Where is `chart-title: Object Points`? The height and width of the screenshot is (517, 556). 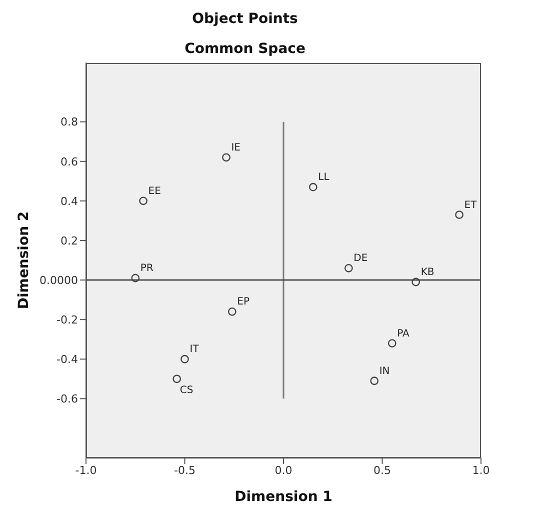
chart-title: Object Points is located at coordinates (245, 19).